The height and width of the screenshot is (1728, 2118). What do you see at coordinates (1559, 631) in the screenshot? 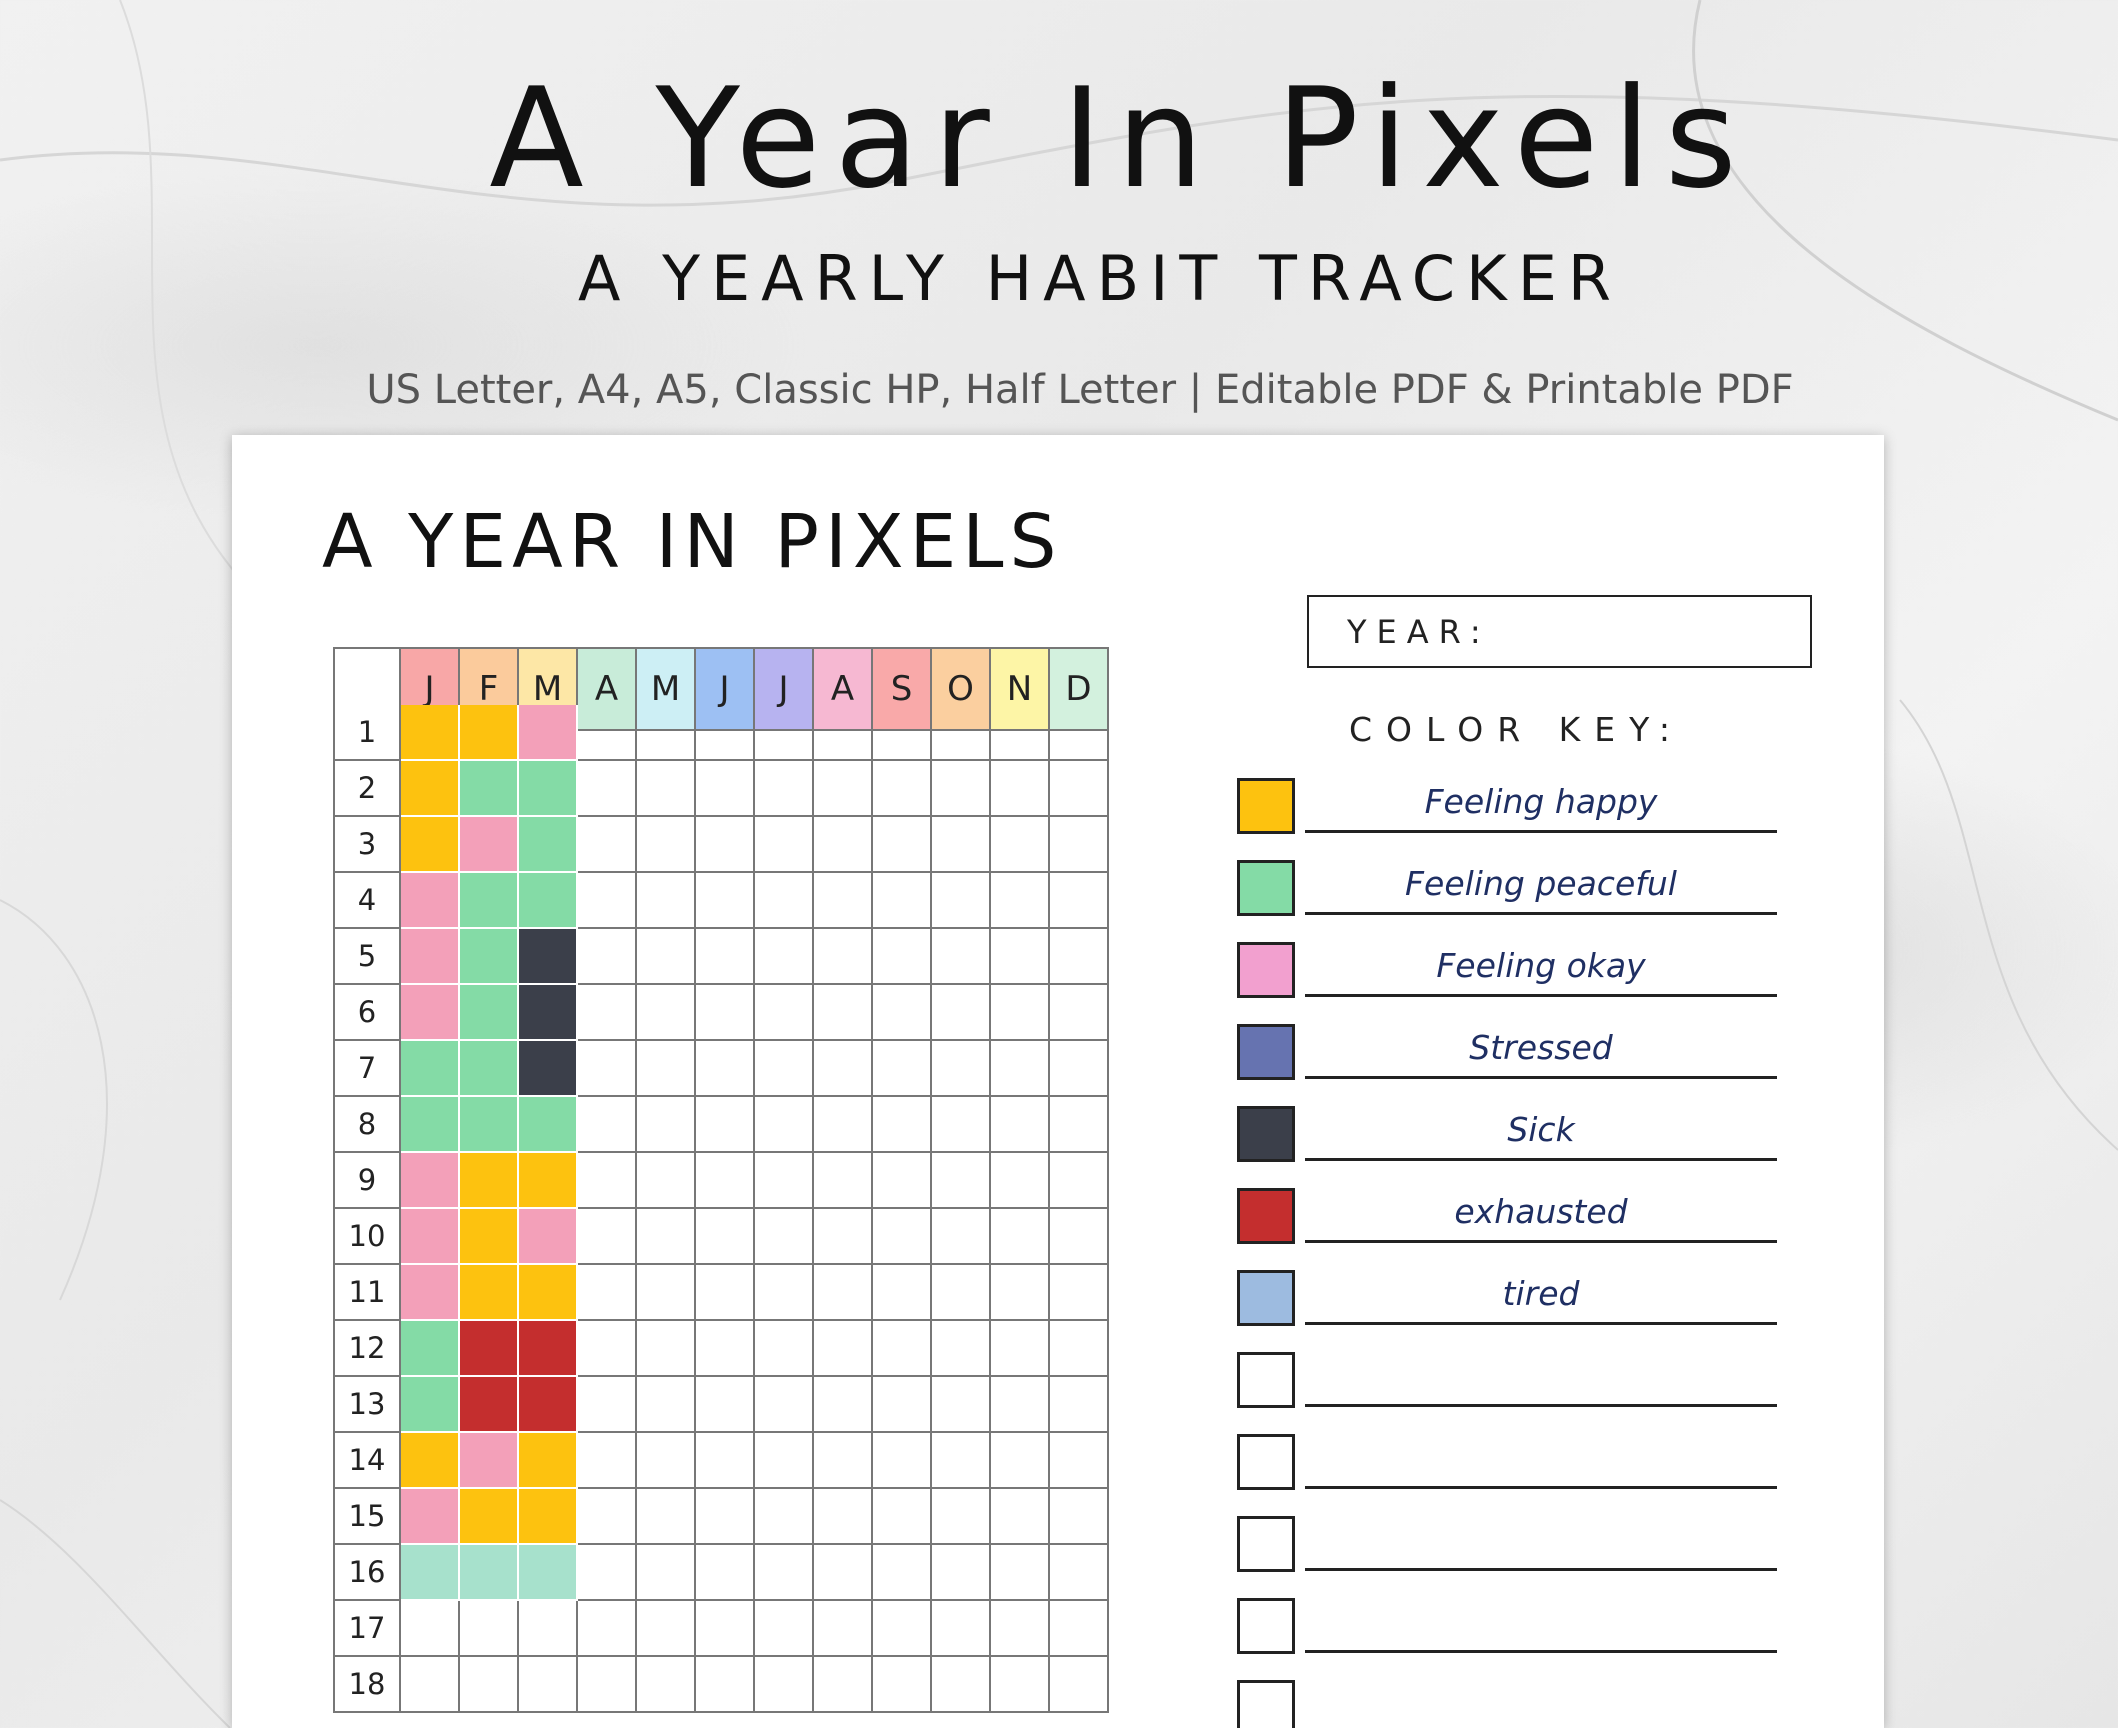
I see `year-field: YEAR:` at bounding box center [1559, 631].